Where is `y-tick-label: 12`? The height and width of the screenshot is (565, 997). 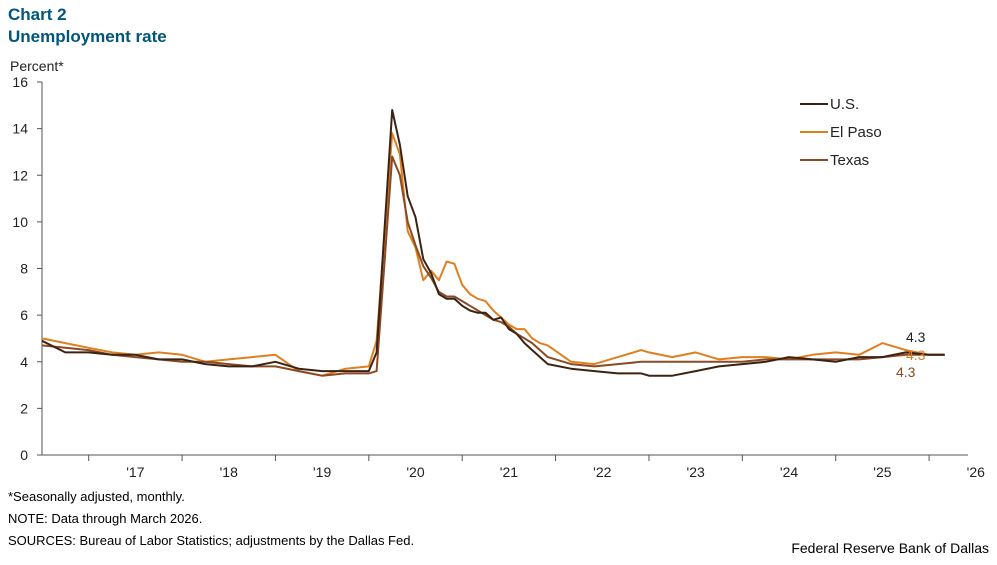
y-tick-label: 12 is located at coordinates (20, 175).